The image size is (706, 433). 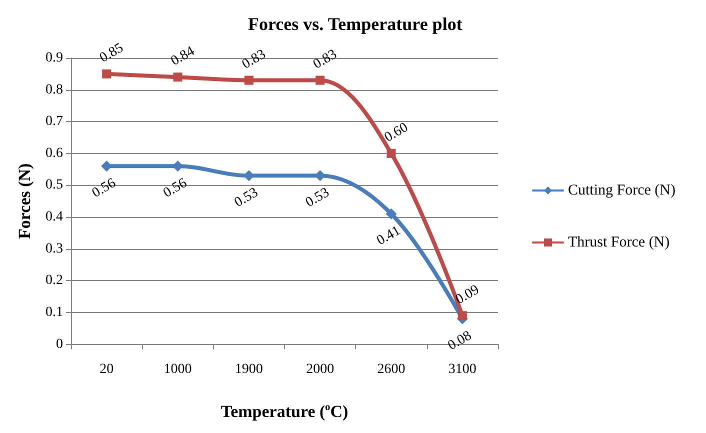 I want to click on y-tick-label: 0.7, so click(x=54, y=122).